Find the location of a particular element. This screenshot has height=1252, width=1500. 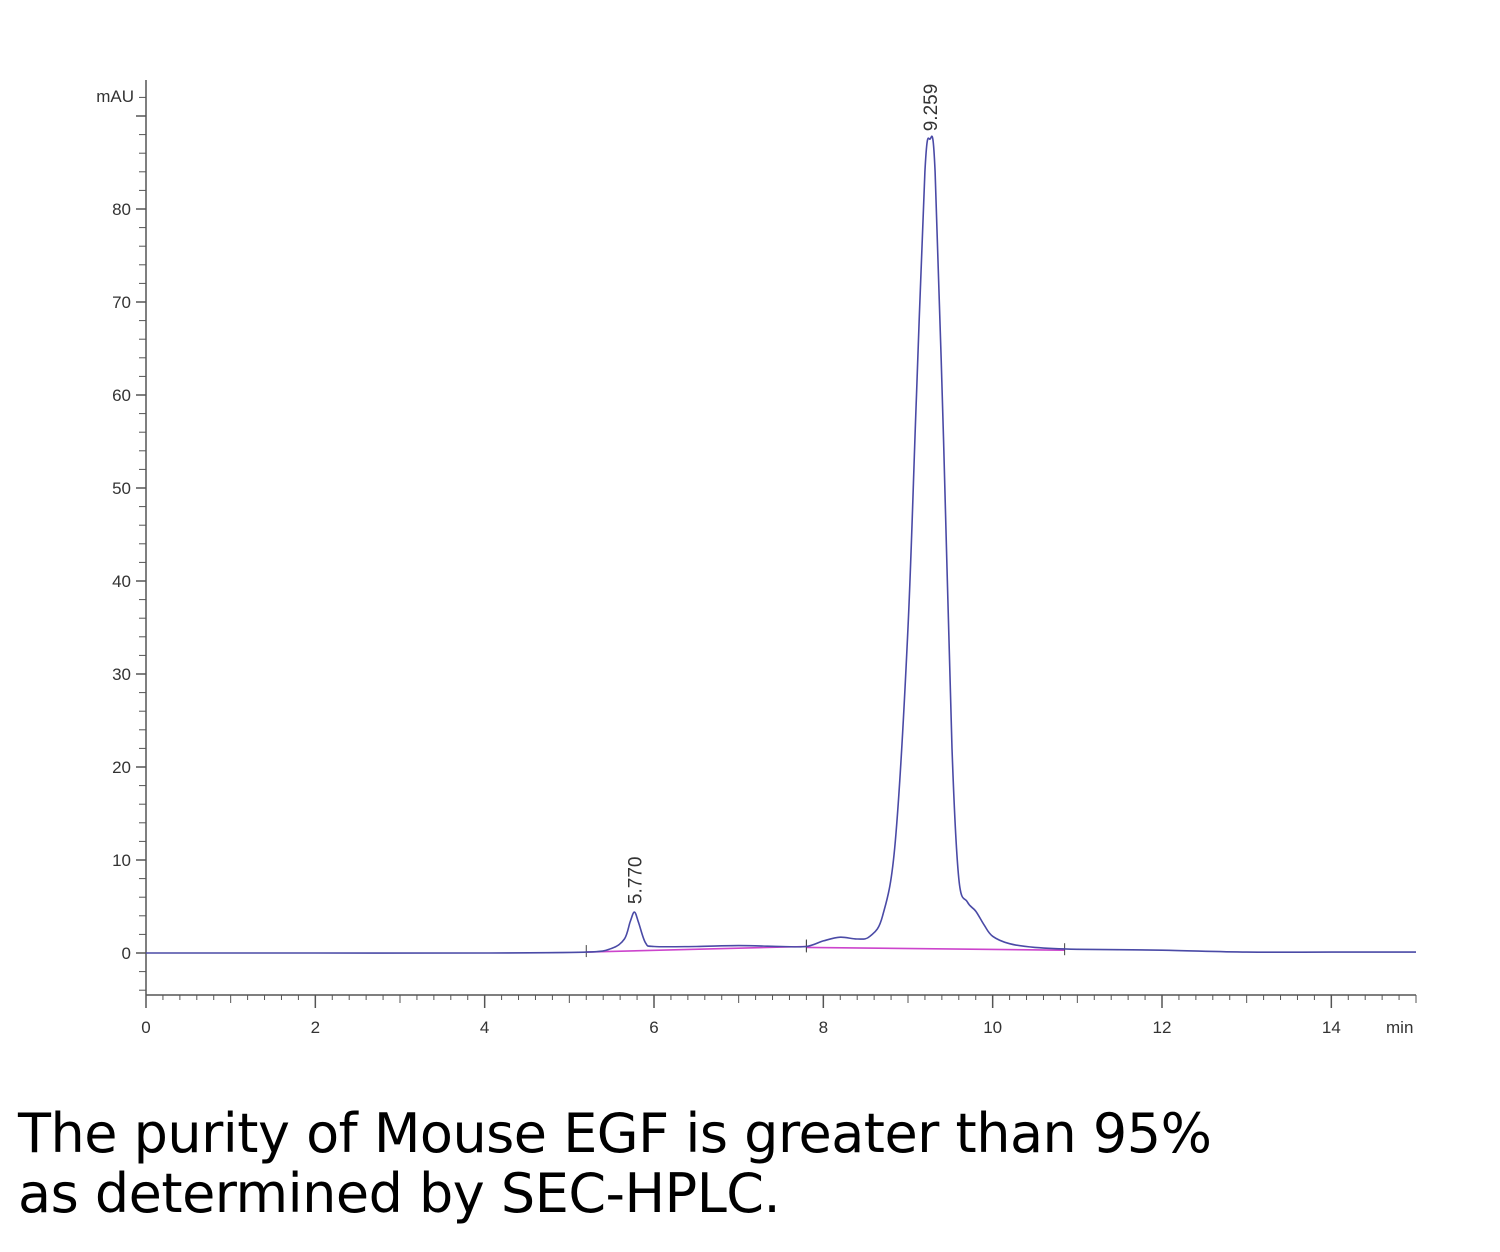

x-tick-label: 4 is located at coordinates (484, 1027).